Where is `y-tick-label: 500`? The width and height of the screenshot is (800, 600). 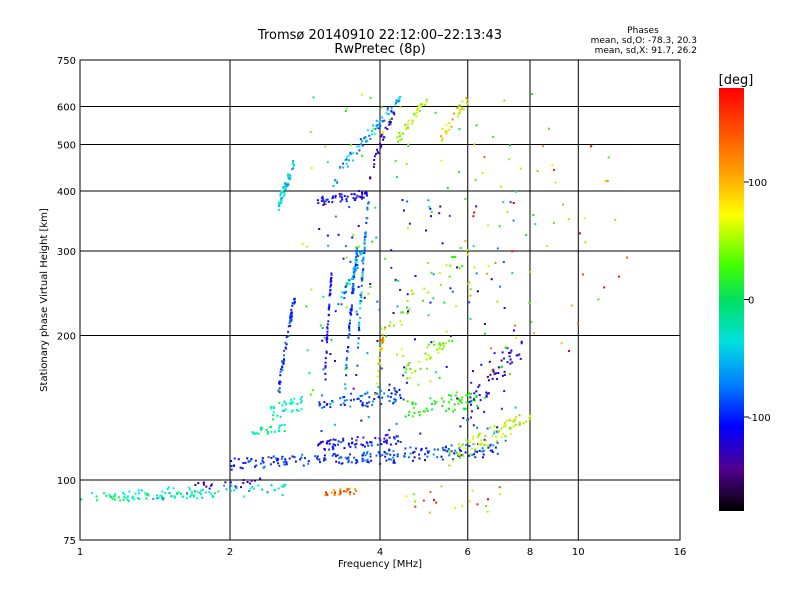
y-tick-label: 500 is located at coordinates (66, 146).